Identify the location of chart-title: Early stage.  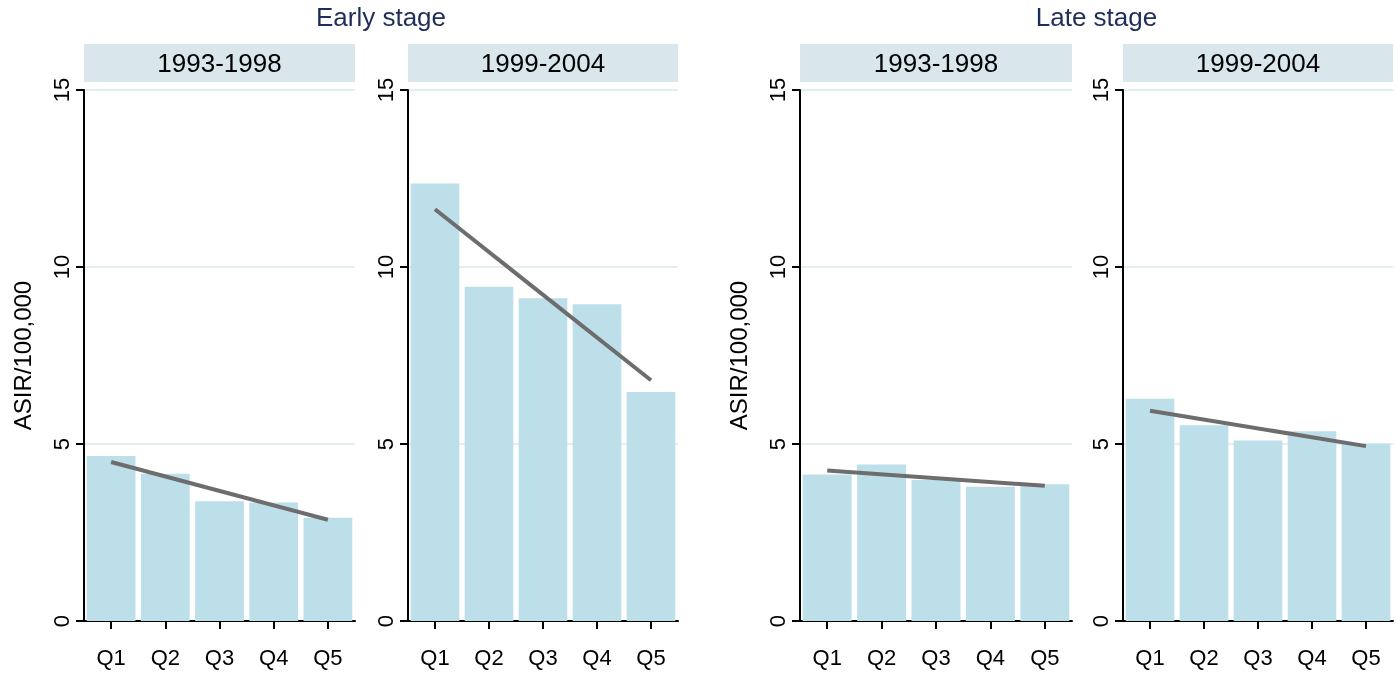
(381, 17).